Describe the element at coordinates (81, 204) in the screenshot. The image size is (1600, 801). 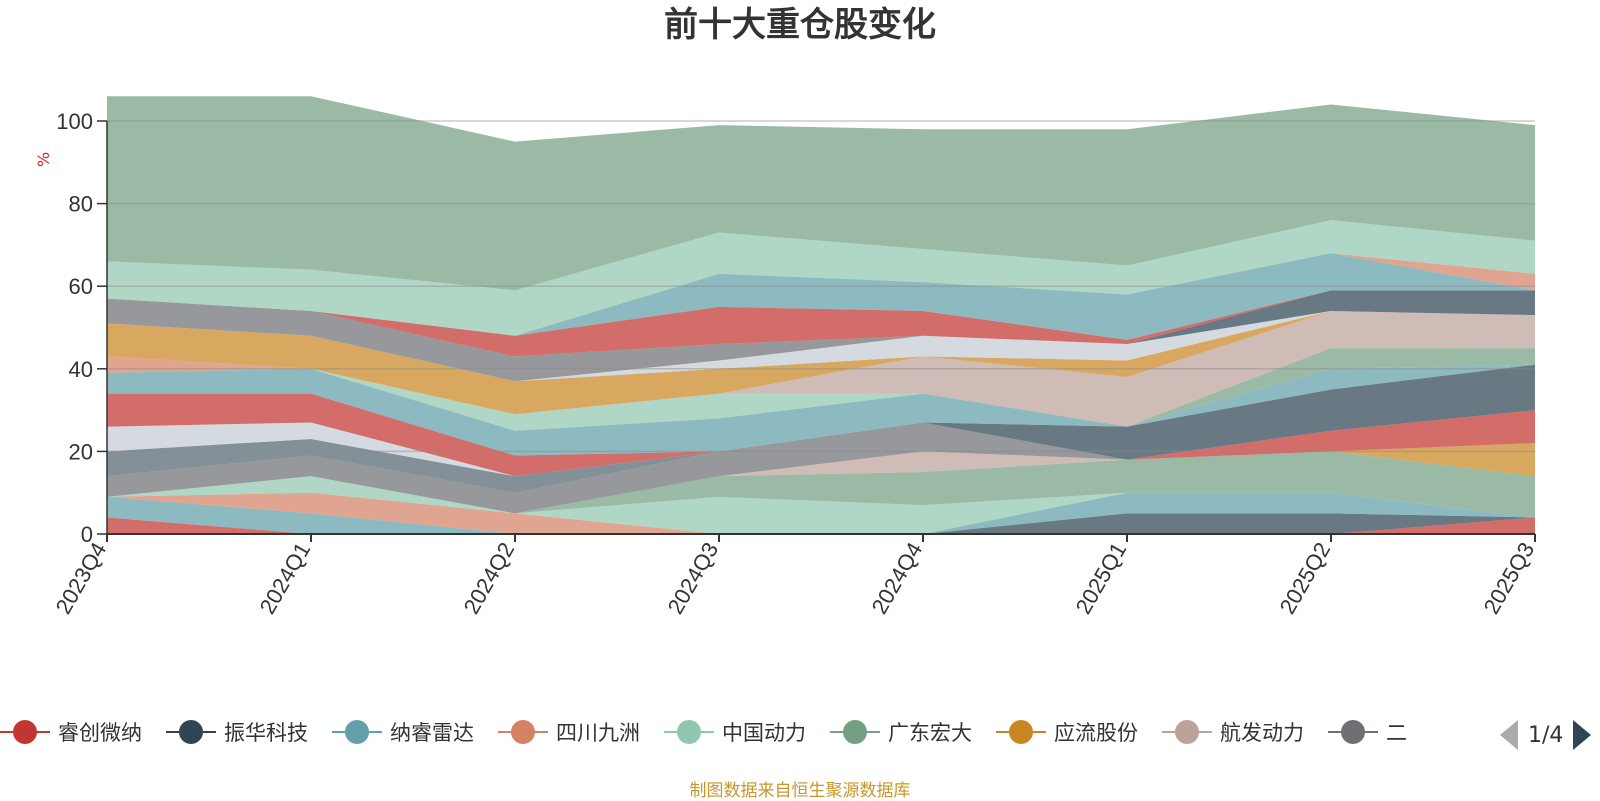
I see `y-tick-label: 80` at that location.